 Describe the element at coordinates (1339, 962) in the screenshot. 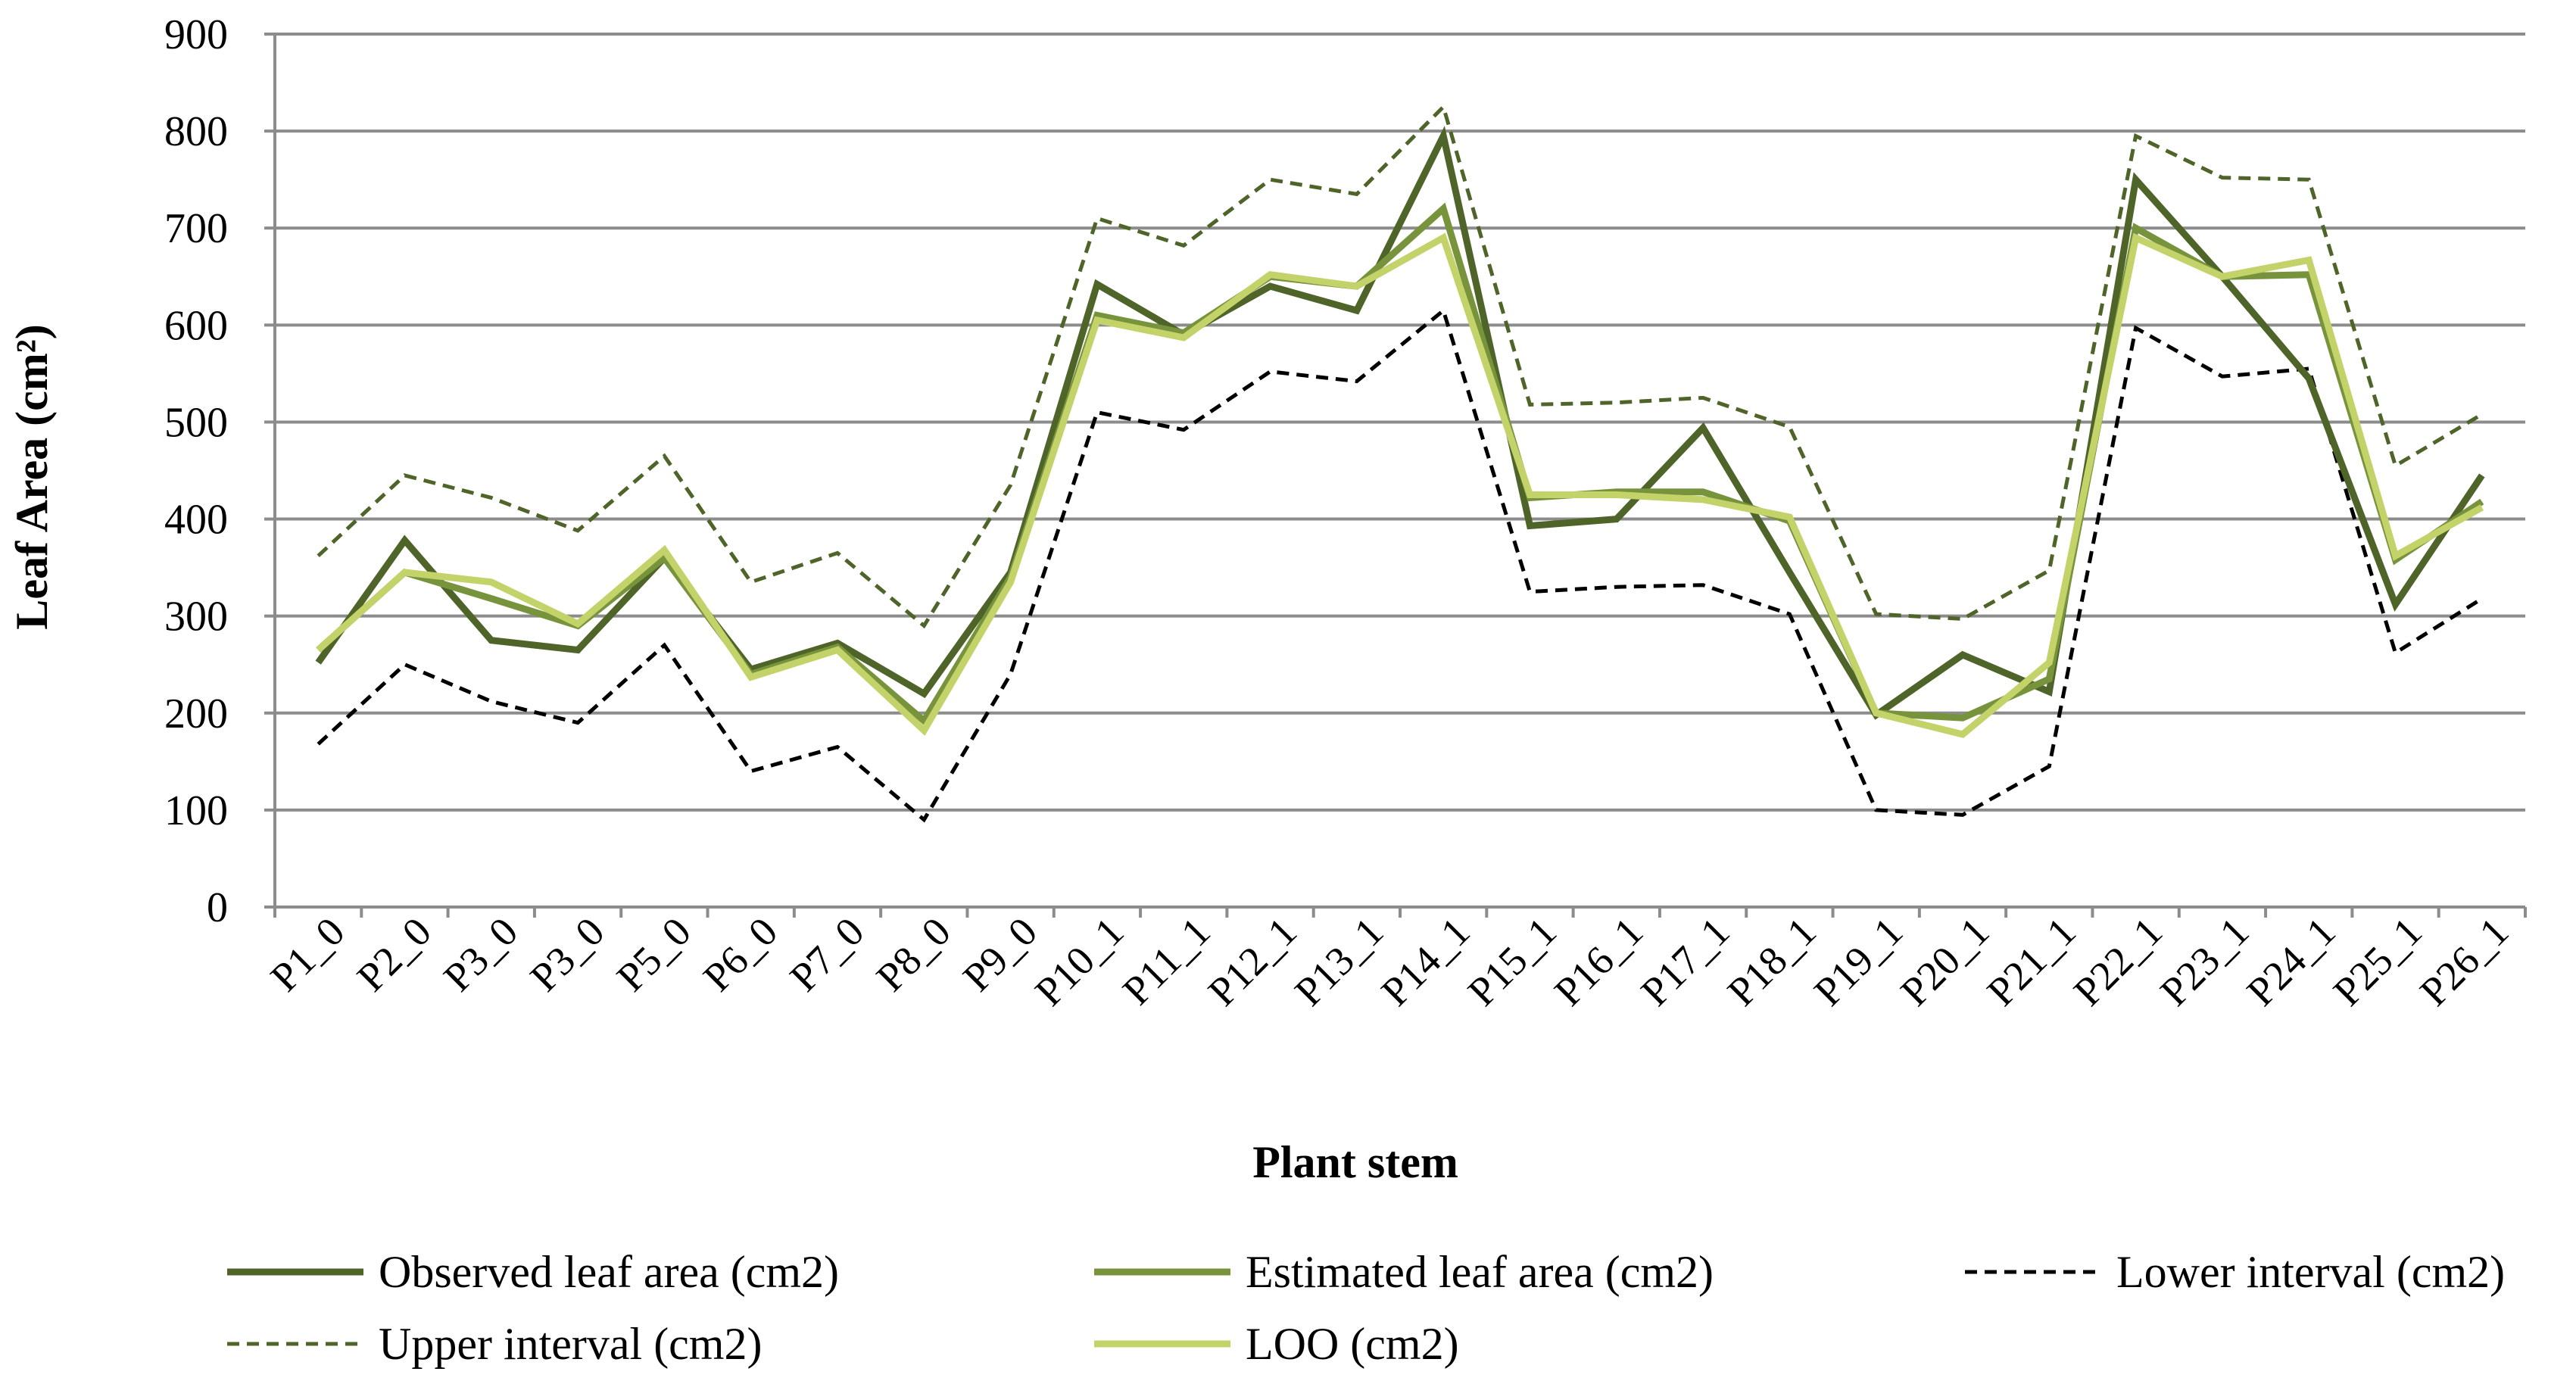

I see `x-tick-label: P13_1` at that location.